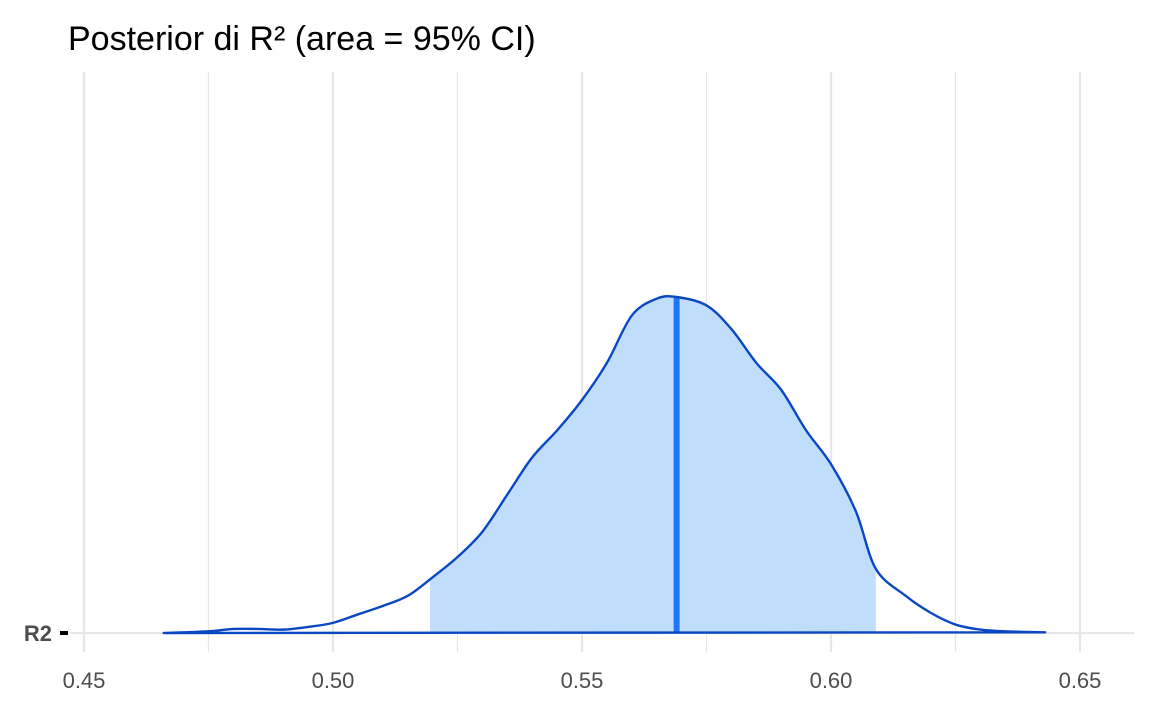 The image size is (1152, 711). Describe the element at coordinates (302, 39) in the screenshot. I see `chart-title: Posterior di R² (area = 95% CI)` at that location.